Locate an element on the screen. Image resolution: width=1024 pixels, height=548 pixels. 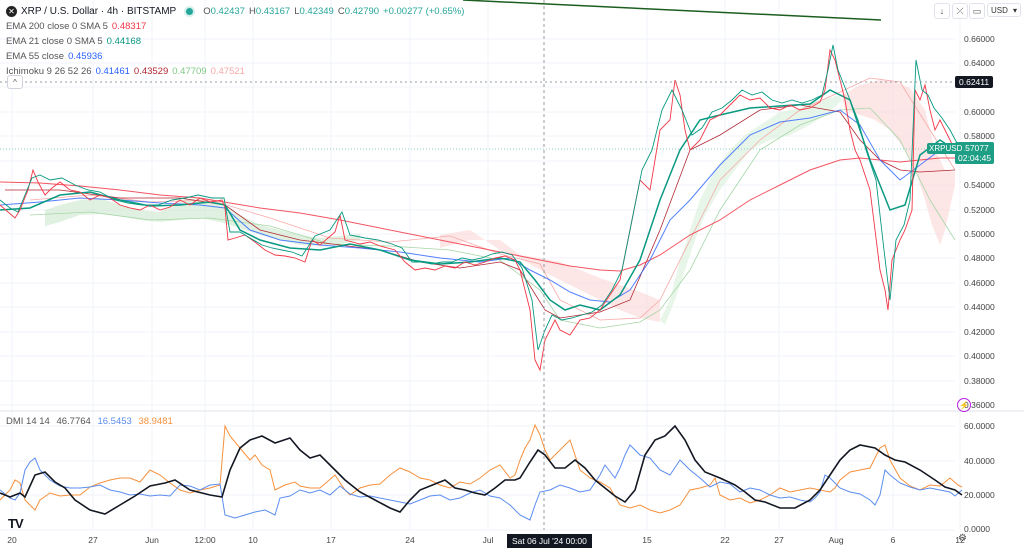
indicator-ema-21: EMA 21 close 0 SMA 5 0.44168 is located at coordinates (237, 41).